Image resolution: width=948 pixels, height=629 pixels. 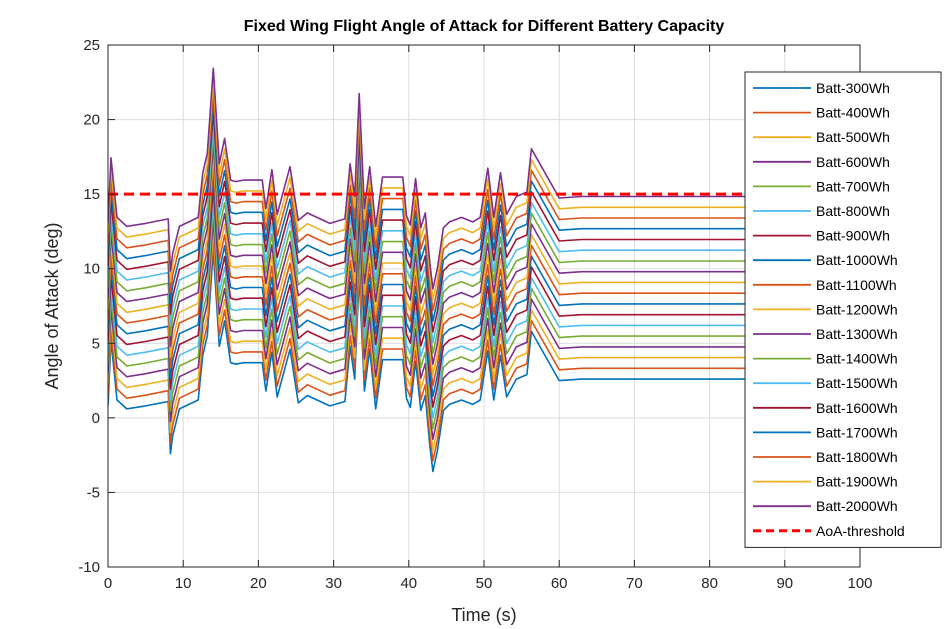 What do you see at coordinates (853, 162) in the screenshot?
I see `legend-label: Batt-600Wh` at bounding box center [853, 162].